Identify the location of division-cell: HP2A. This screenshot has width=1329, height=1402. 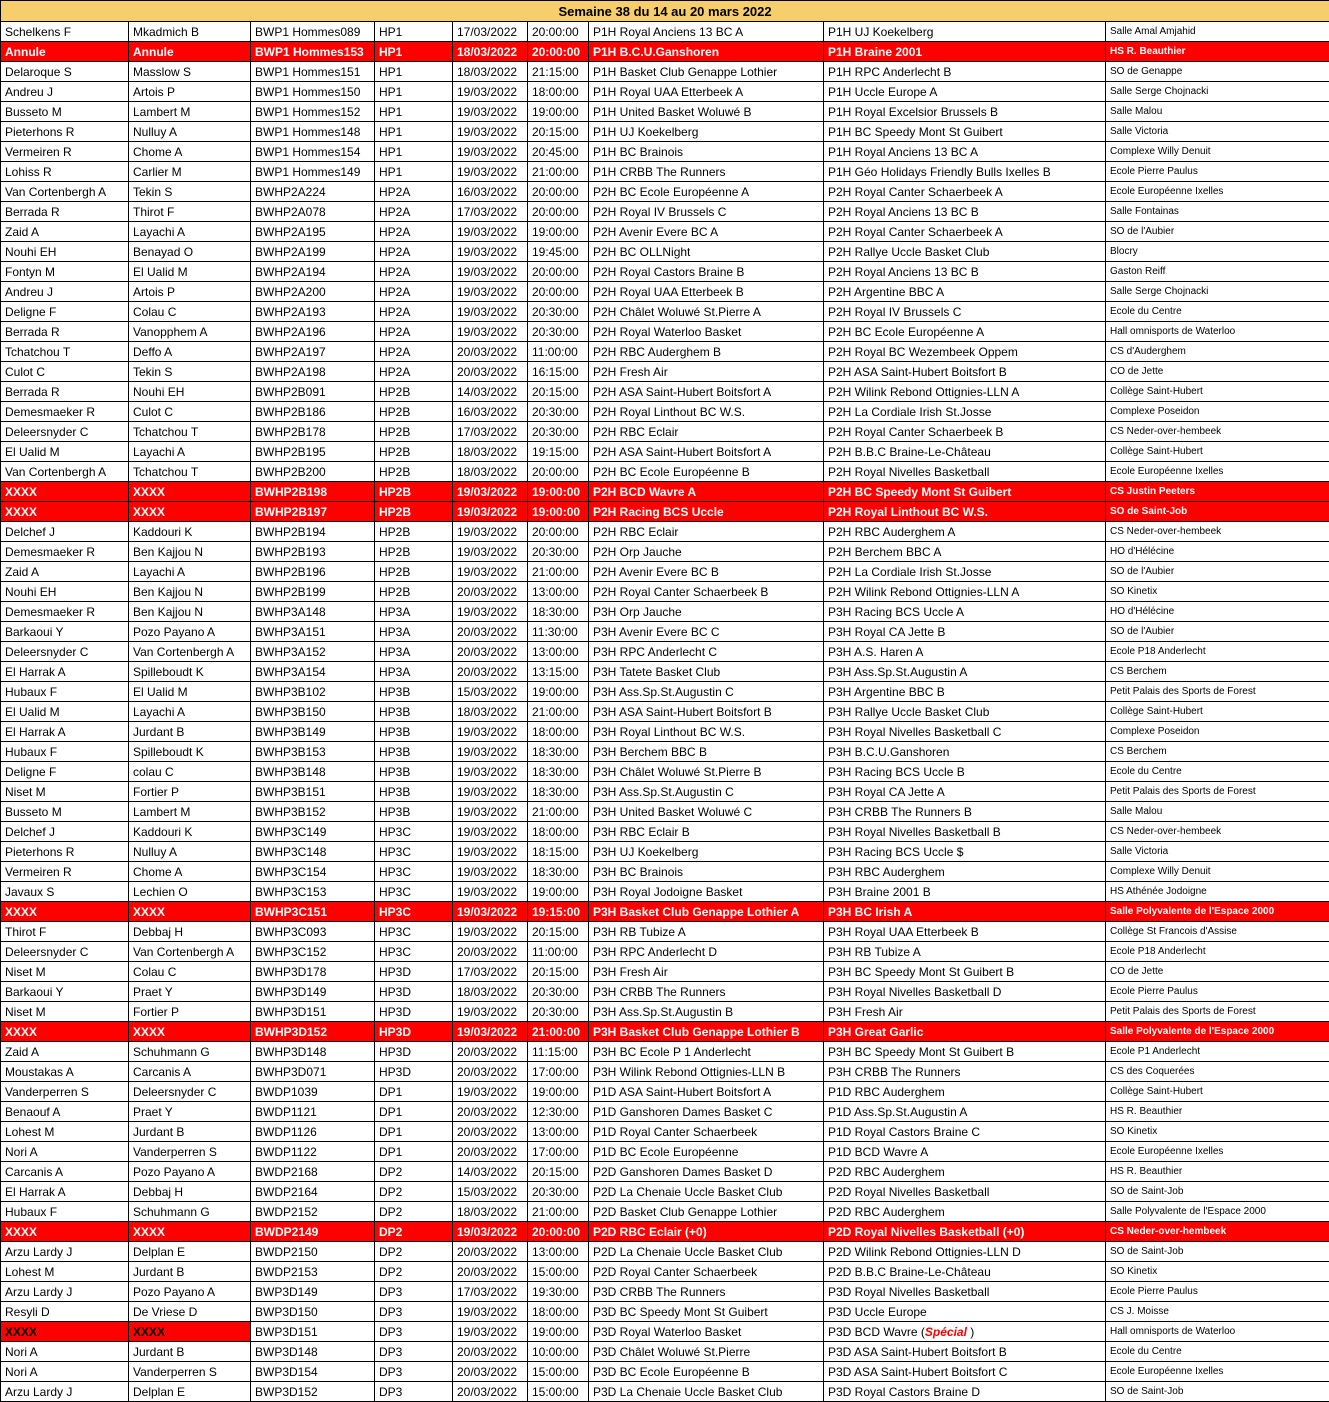
(414, 372).